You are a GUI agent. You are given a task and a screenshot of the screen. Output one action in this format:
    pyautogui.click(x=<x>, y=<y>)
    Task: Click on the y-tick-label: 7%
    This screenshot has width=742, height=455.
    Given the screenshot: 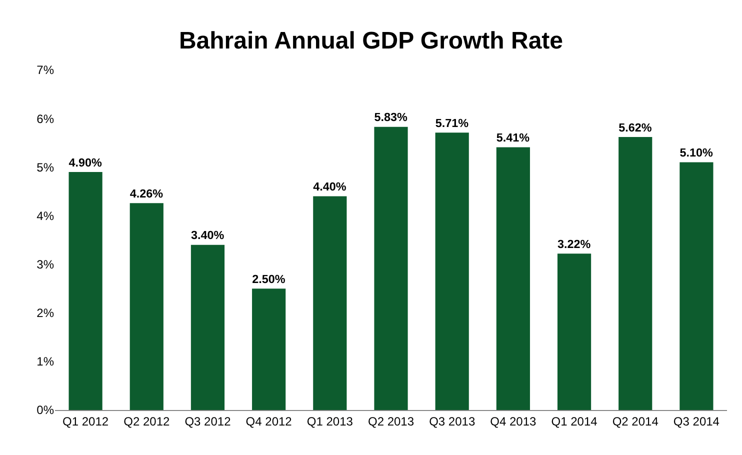 What is the action you would take?
    pyautogui.click(x=45, y=70)
    